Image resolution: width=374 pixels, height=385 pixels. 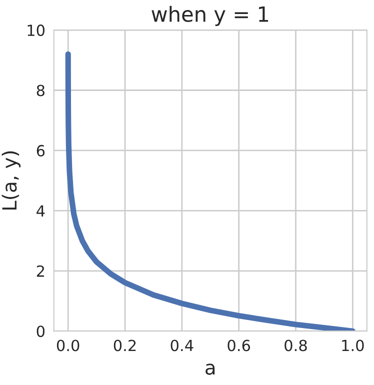 What do you see at coordinates (125, 346) in the screenshot?
I see `x-tick-label: 0.2` at bounding box center [125, 346].